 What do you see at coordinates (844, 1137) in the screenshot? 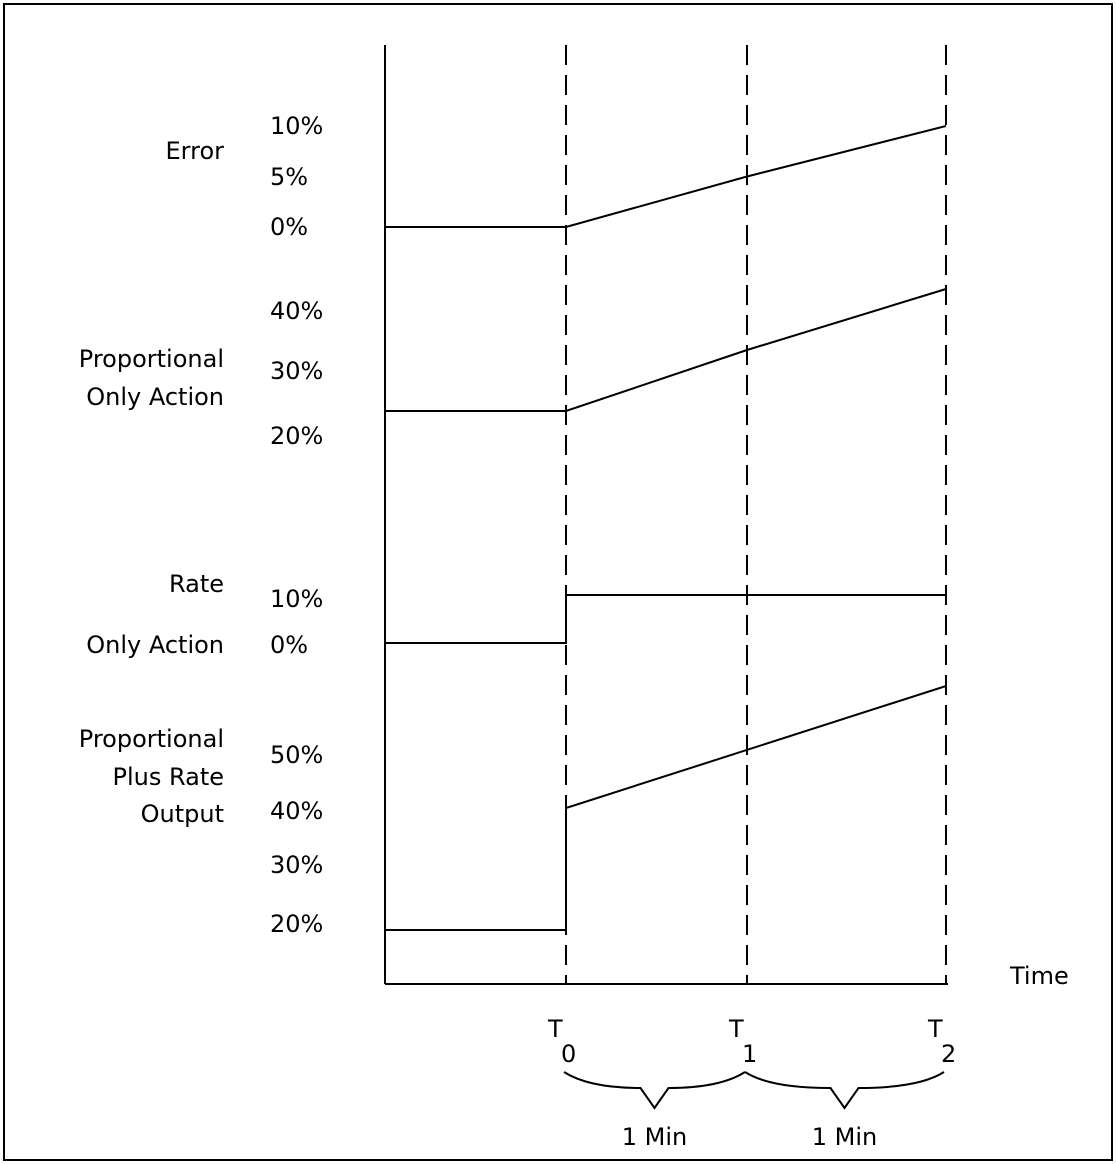
I see `interval-label-1: 1 Min` at bounding box center [844, 1137].